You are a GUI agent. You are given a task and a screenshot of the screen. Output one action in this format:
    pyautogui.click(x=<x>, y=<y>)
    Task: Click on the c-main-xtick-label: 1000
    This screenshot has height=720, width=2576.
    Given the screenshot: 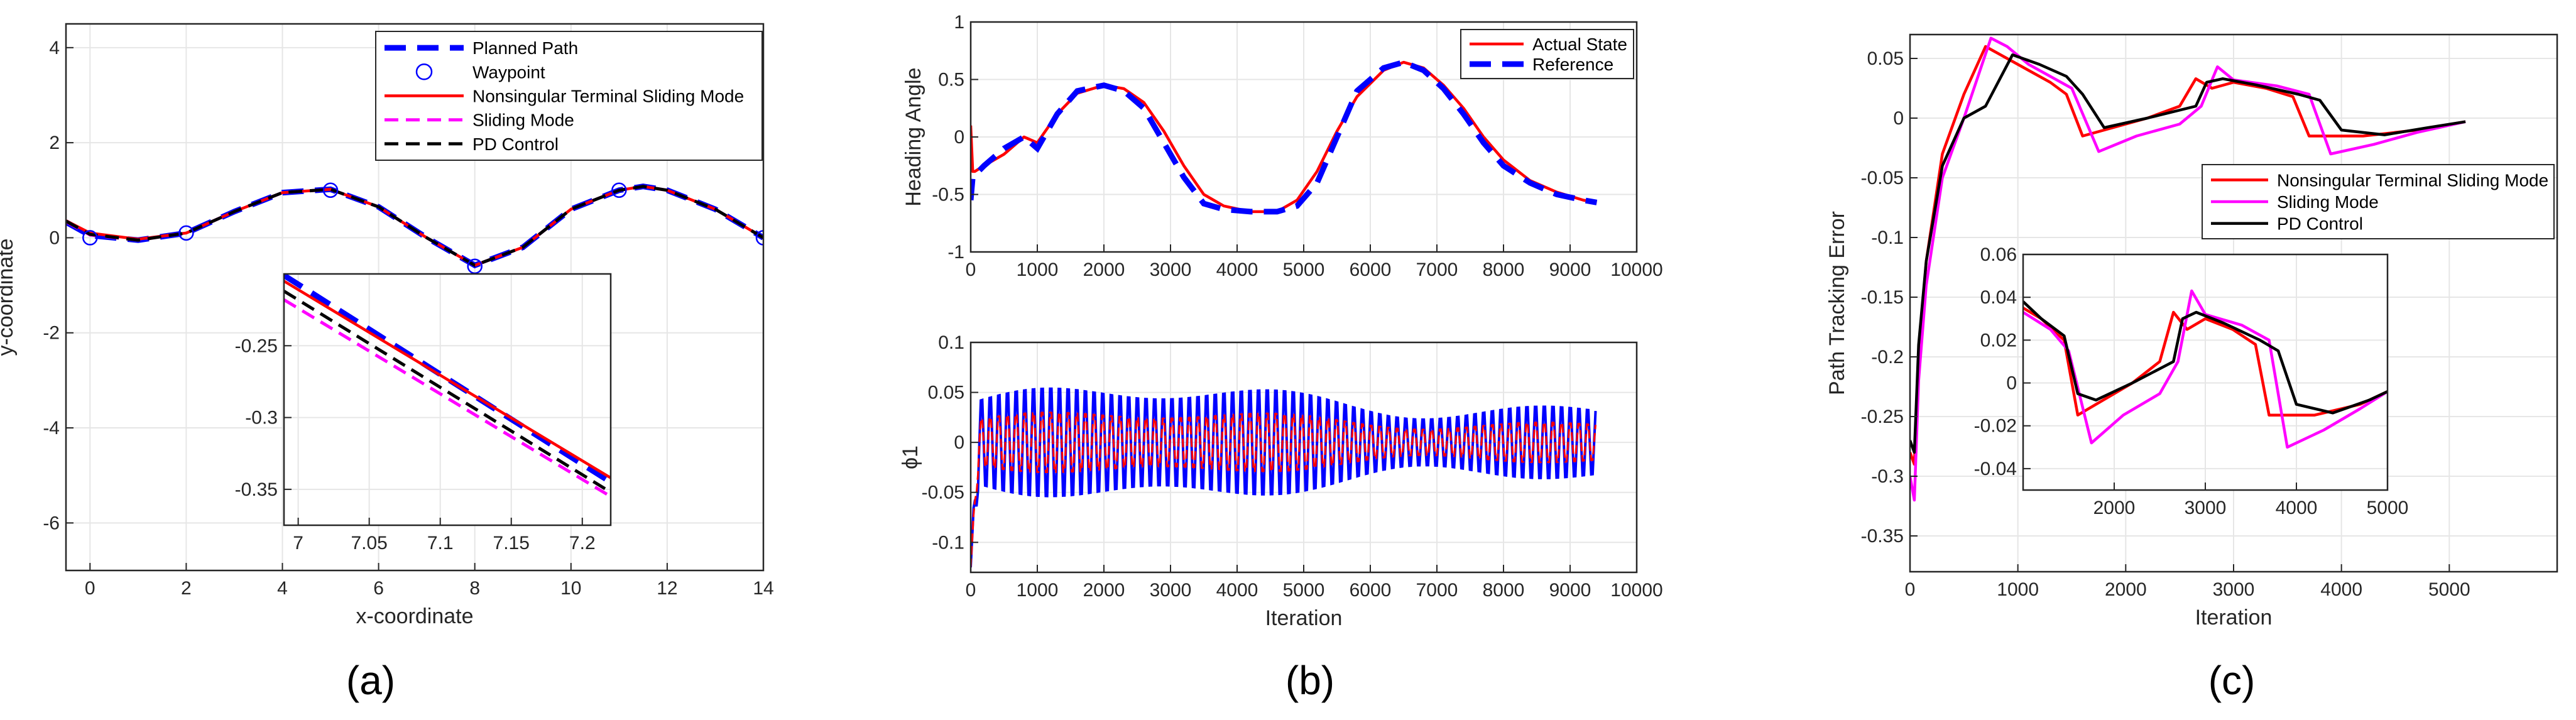 What is the action you would take?
    pyautogui.click(x=2018, y=589)
    